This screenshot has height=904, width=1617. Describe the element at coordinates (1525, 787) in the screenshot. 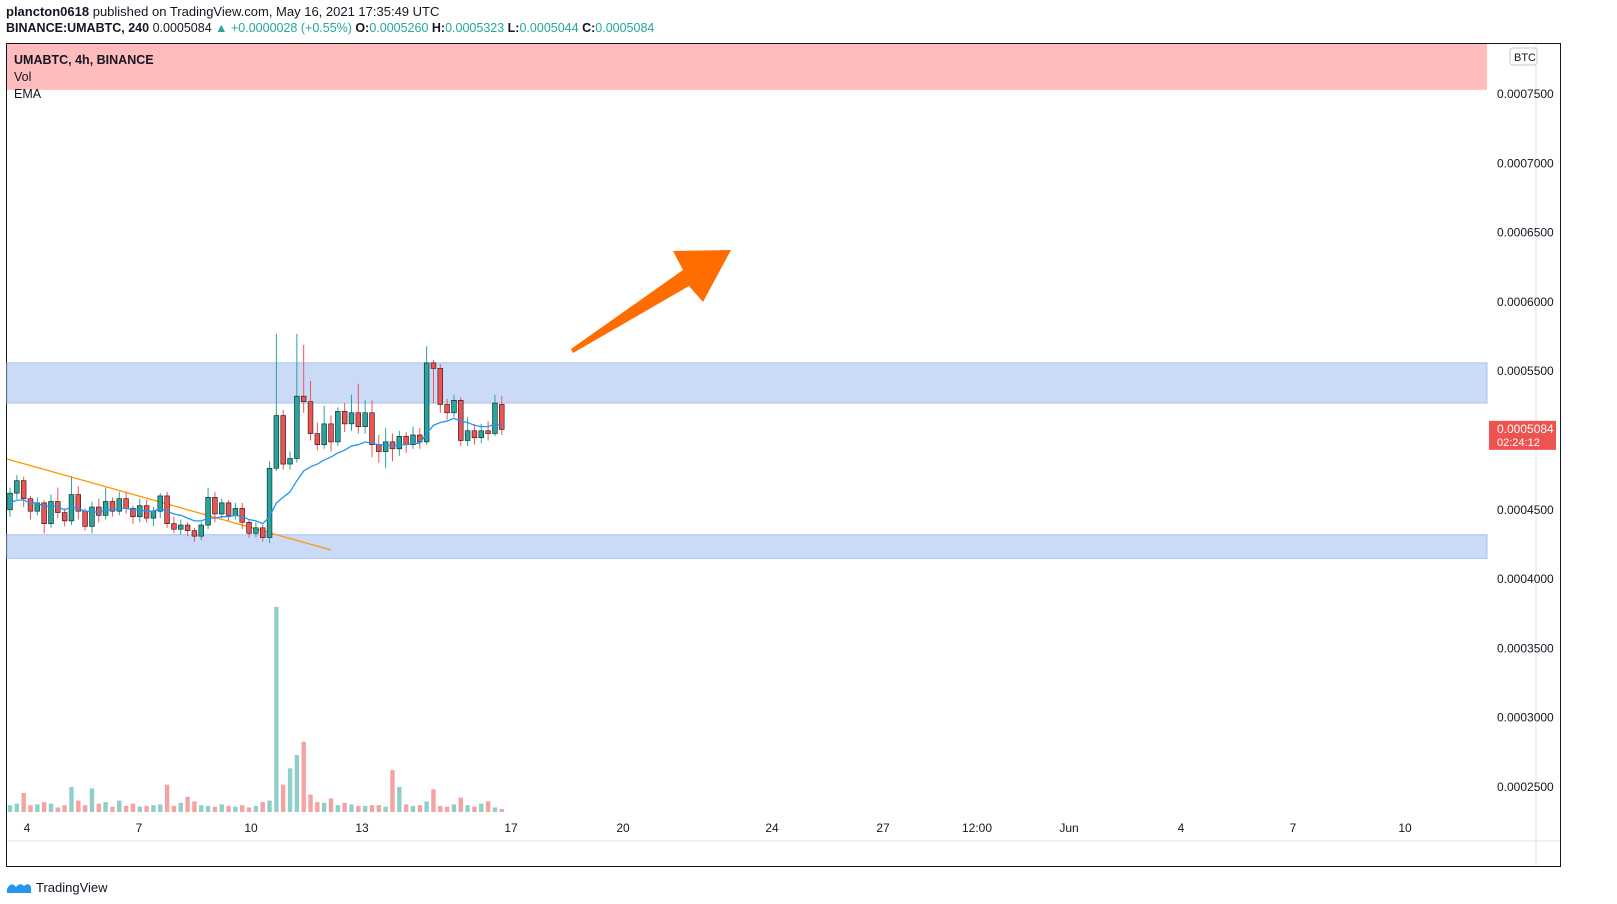

I see `price-tick-label: 0.0002500` at that location.